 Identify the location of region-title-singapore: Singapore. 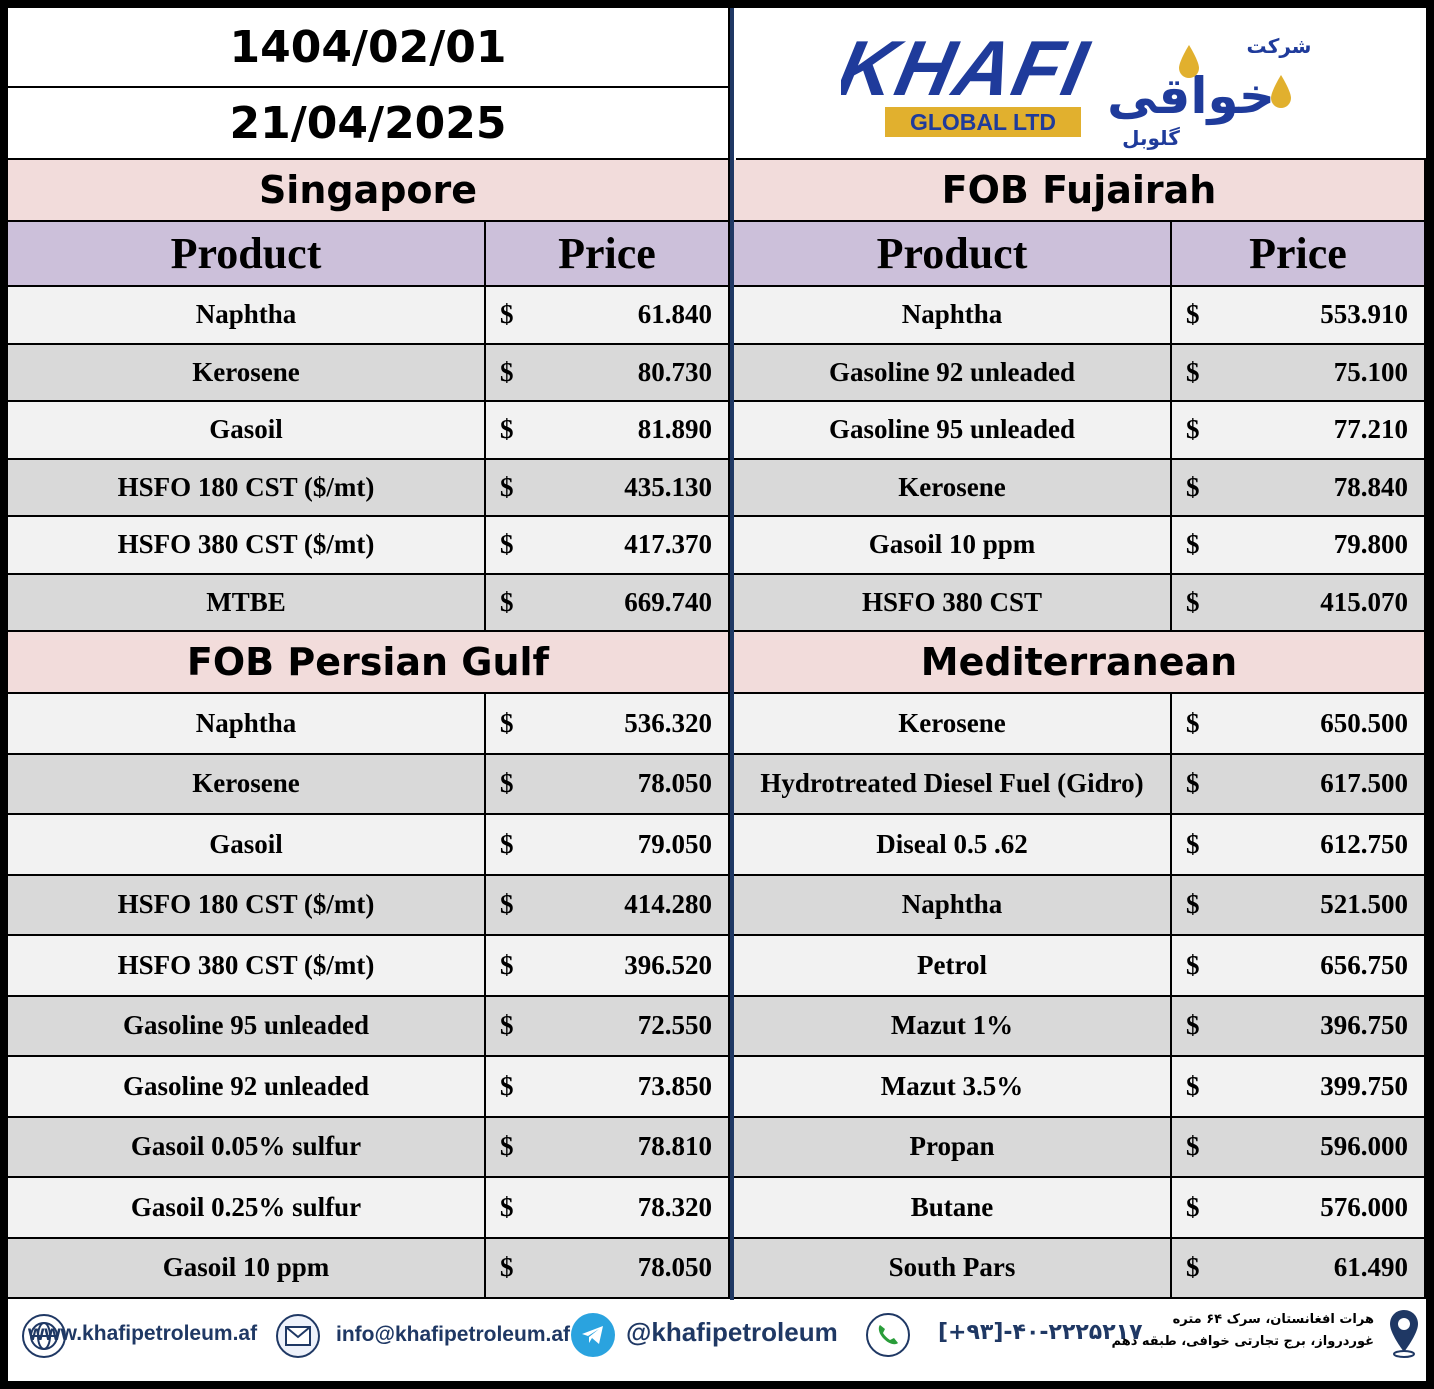
(369, 191).